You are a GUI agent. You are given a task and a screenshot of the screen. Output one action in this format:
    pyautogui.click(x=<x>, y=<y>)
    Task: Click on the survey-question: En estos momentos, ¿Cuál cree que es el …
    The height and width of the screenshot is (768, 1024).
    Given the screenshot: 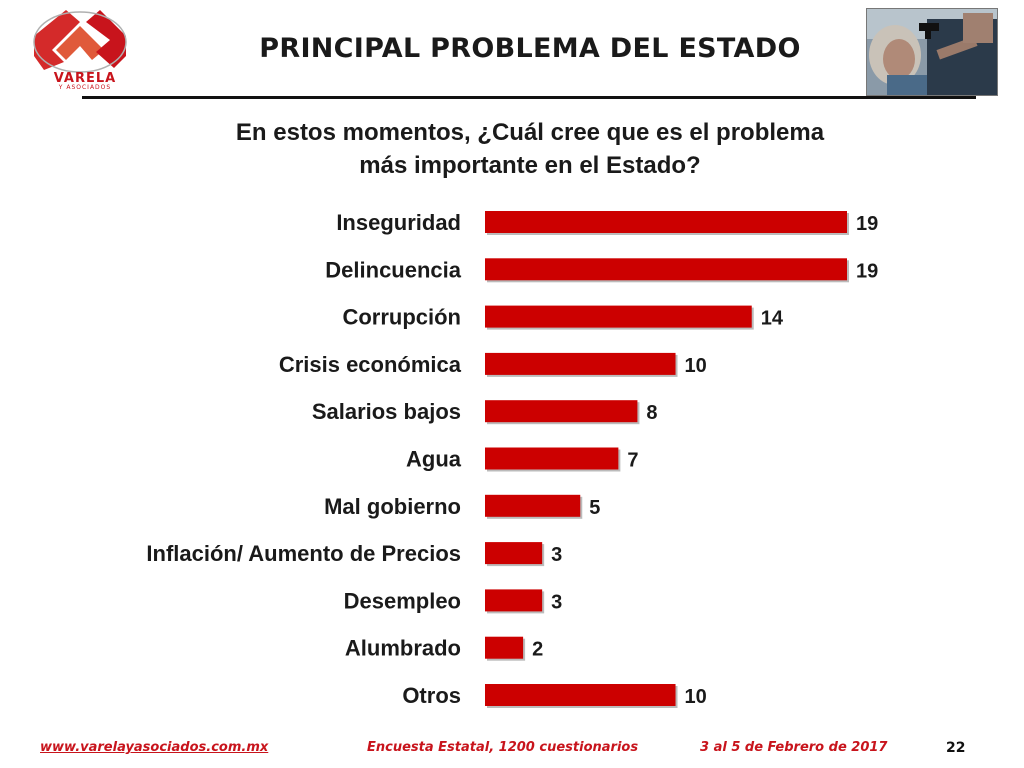 What is the action you would take?
    pyautogui.click(x=530, y=149)
    